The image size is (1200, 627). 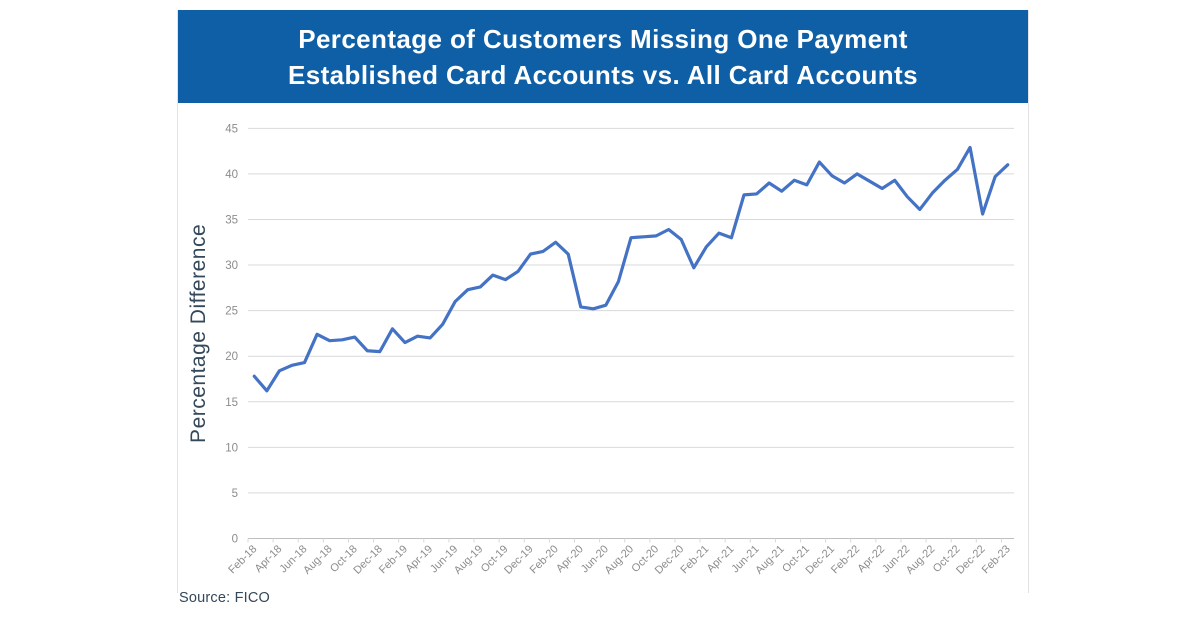 I want to click on y-tick-label: 0, so click(x=235, y=540).